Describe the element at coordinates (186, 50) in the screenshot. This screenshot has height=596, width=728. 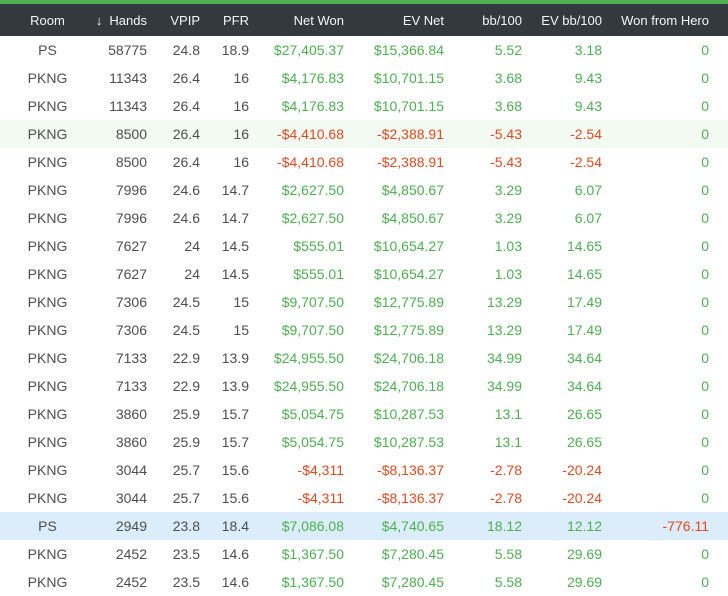
I see `cell-vpip: 24.8` at that location.